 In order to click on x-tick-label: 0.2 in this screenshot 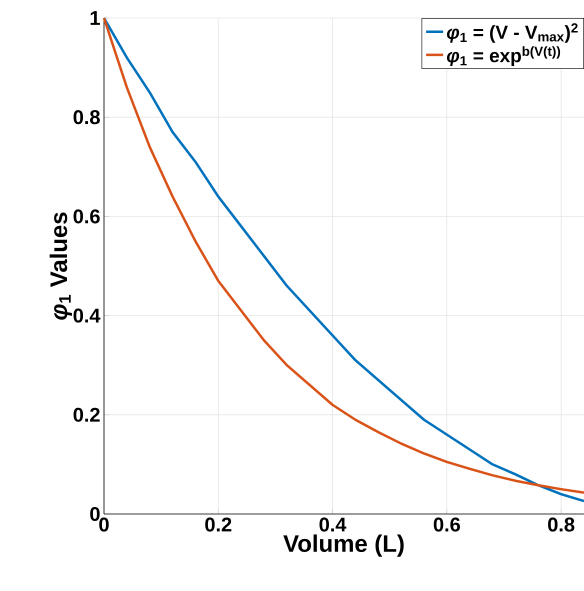, I will do `click(218, 525)`.